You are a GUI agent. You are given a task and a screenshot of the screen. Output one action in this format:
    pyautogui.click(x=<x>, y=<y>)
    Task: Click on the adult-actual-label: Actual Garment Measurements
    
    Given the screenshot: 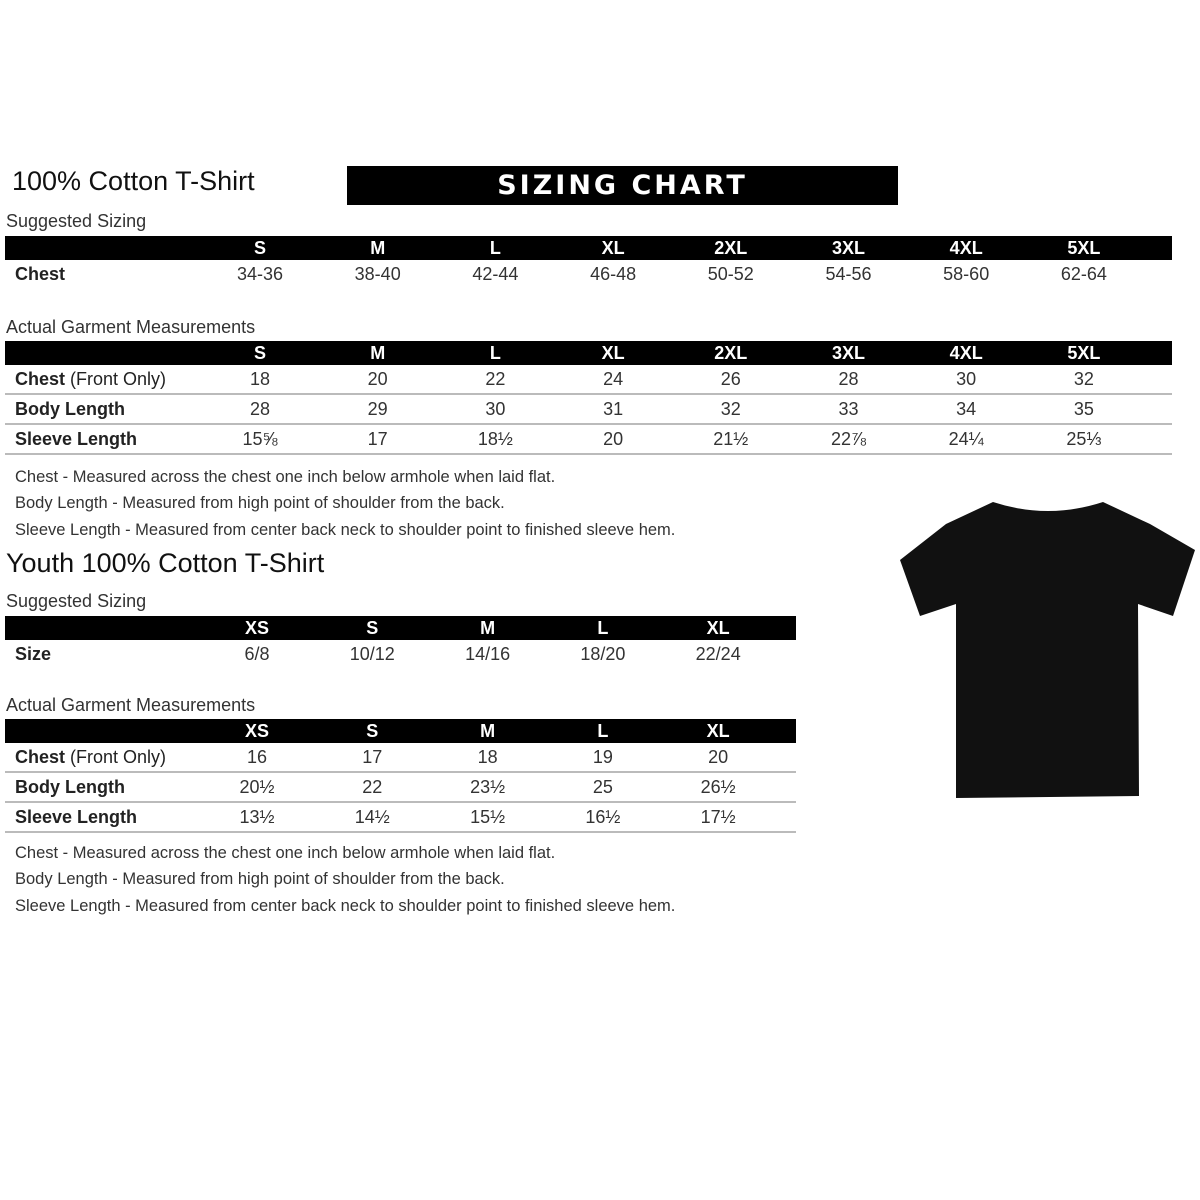 What is the action you would take?
    pyautogui.click(x=131, y=327)
    